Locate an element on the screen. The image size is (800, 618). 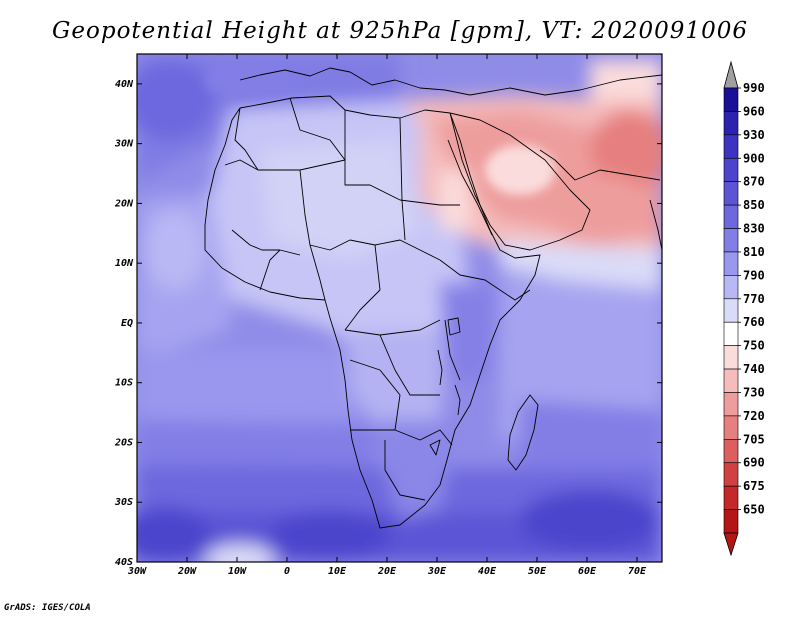
colorbar-label: 930 is located at coordinates (754, 135).